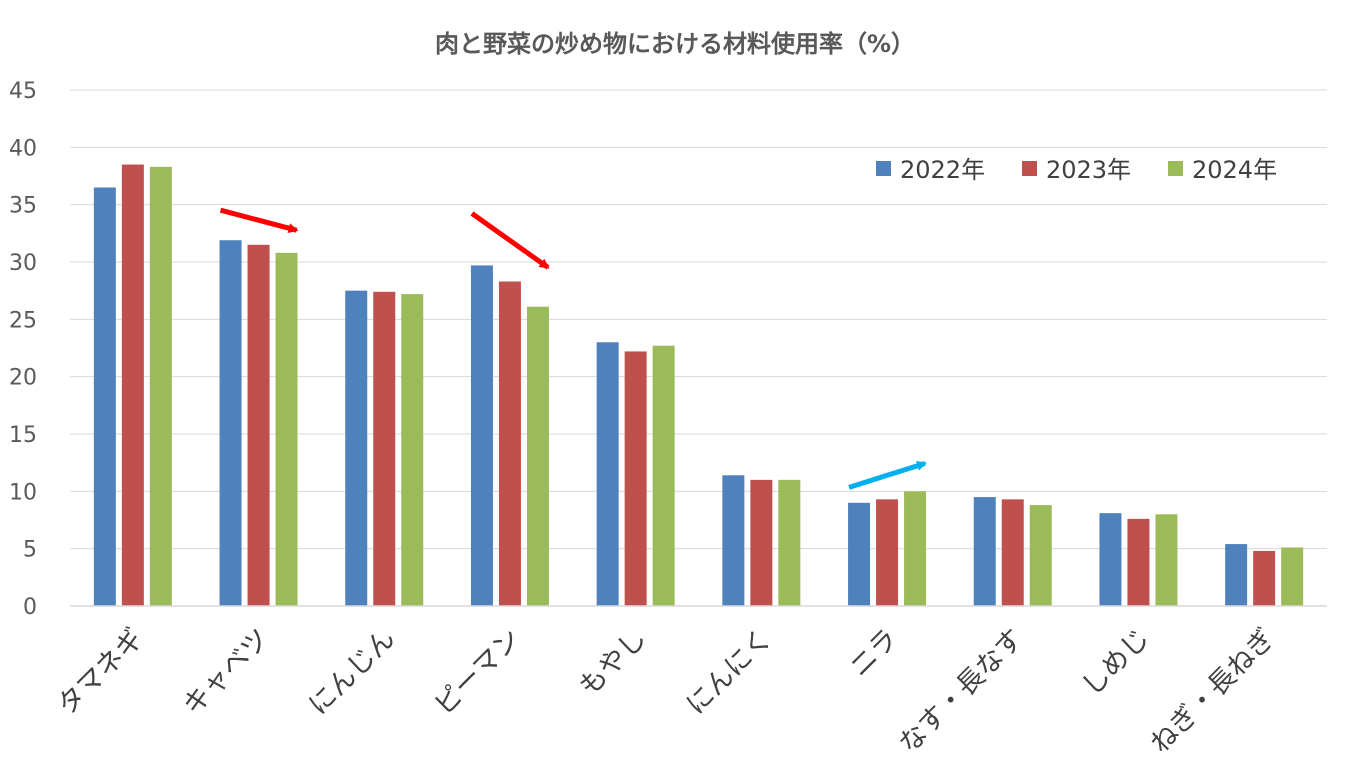 This screenshot has height=767, width=1350. What do you see at coordinates (23, 206) in the screenshot?
I see `y-tick-label: 35` at bounding box center [23, 206].